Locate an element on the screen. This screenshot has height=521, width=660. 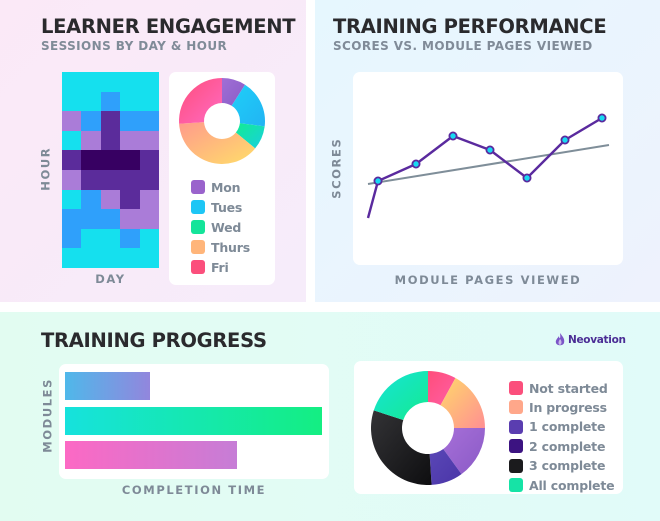
pages-axis-label: MODULE PAGES VIEWED is located at coordinates (488, 280).